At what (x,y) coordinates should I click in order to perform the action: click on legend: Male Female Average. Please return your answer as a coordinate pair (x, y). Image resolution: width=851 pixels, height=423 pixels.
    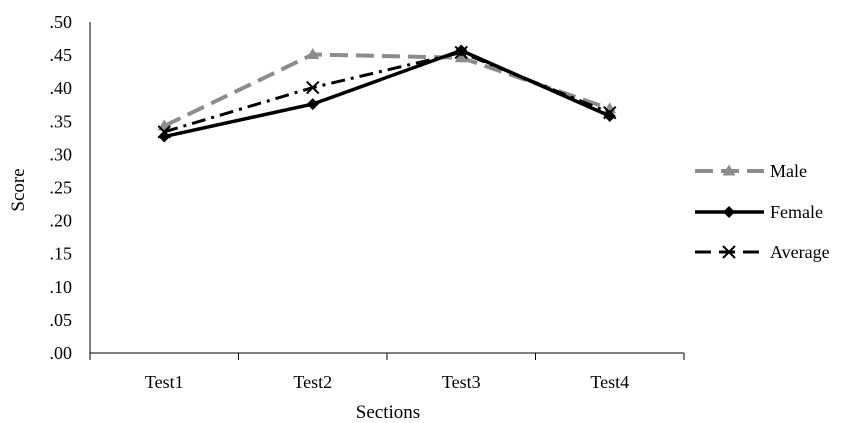
    Looking at the image, I should click on (762, 211).